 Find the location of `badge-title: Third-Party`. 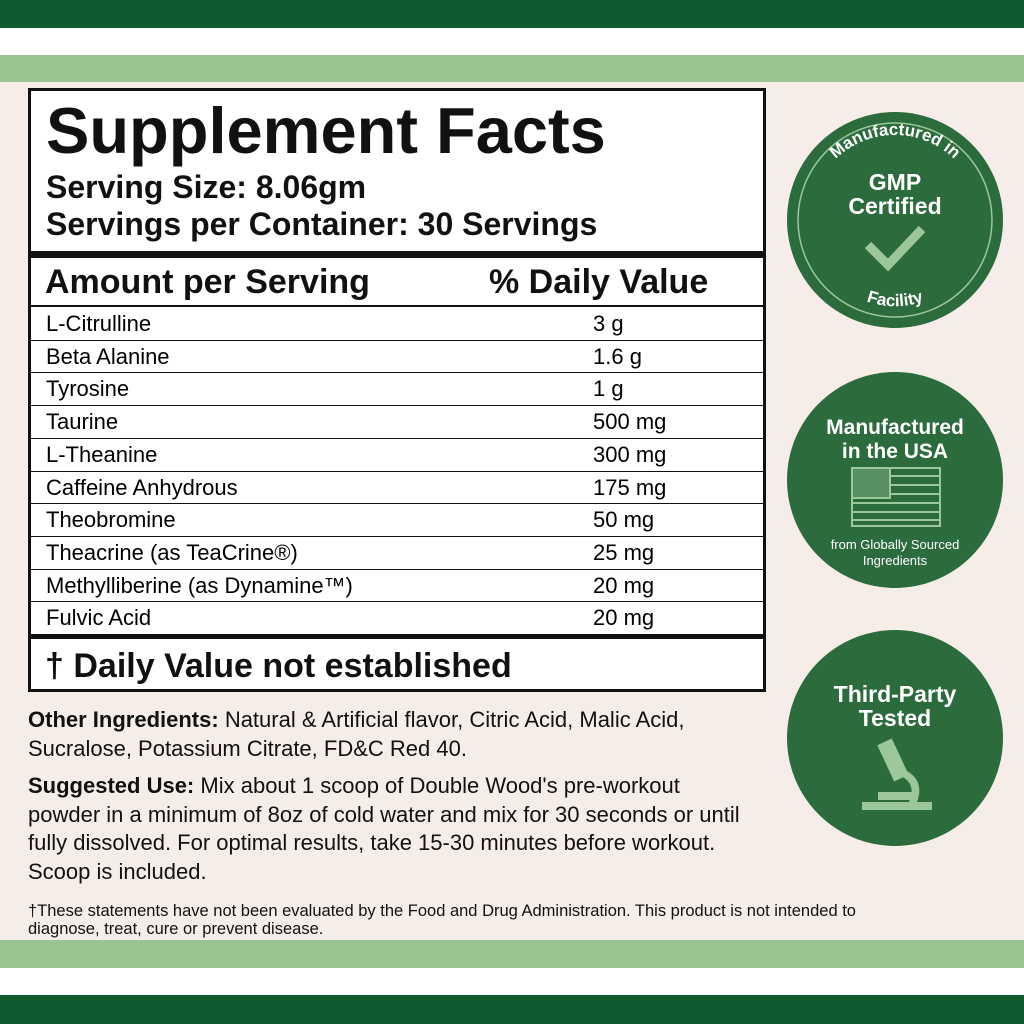

badge-title: Third-Party is located at coordinates (895, 694).